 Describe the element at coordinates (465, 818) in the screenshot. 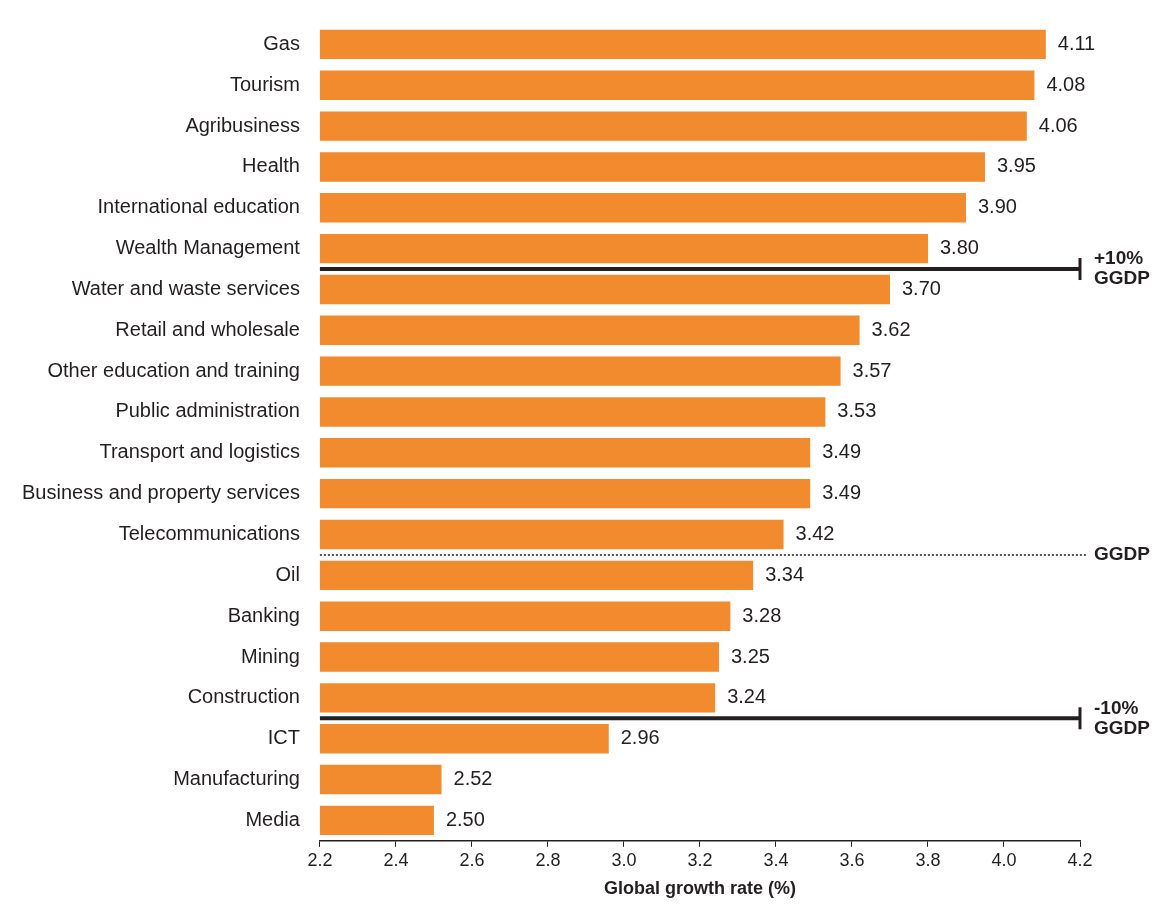

I see `data-label: 2.50` at that location.